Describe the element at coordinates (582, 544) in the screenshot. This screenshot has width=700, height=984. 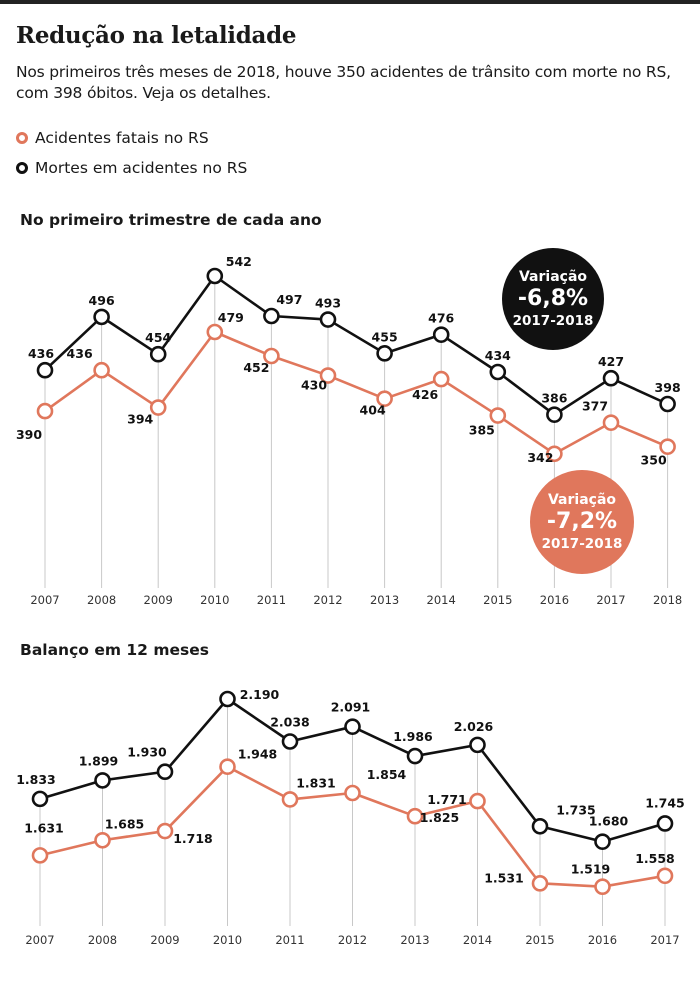
I see `badge-accidents-period: 2017-2018` at that location.